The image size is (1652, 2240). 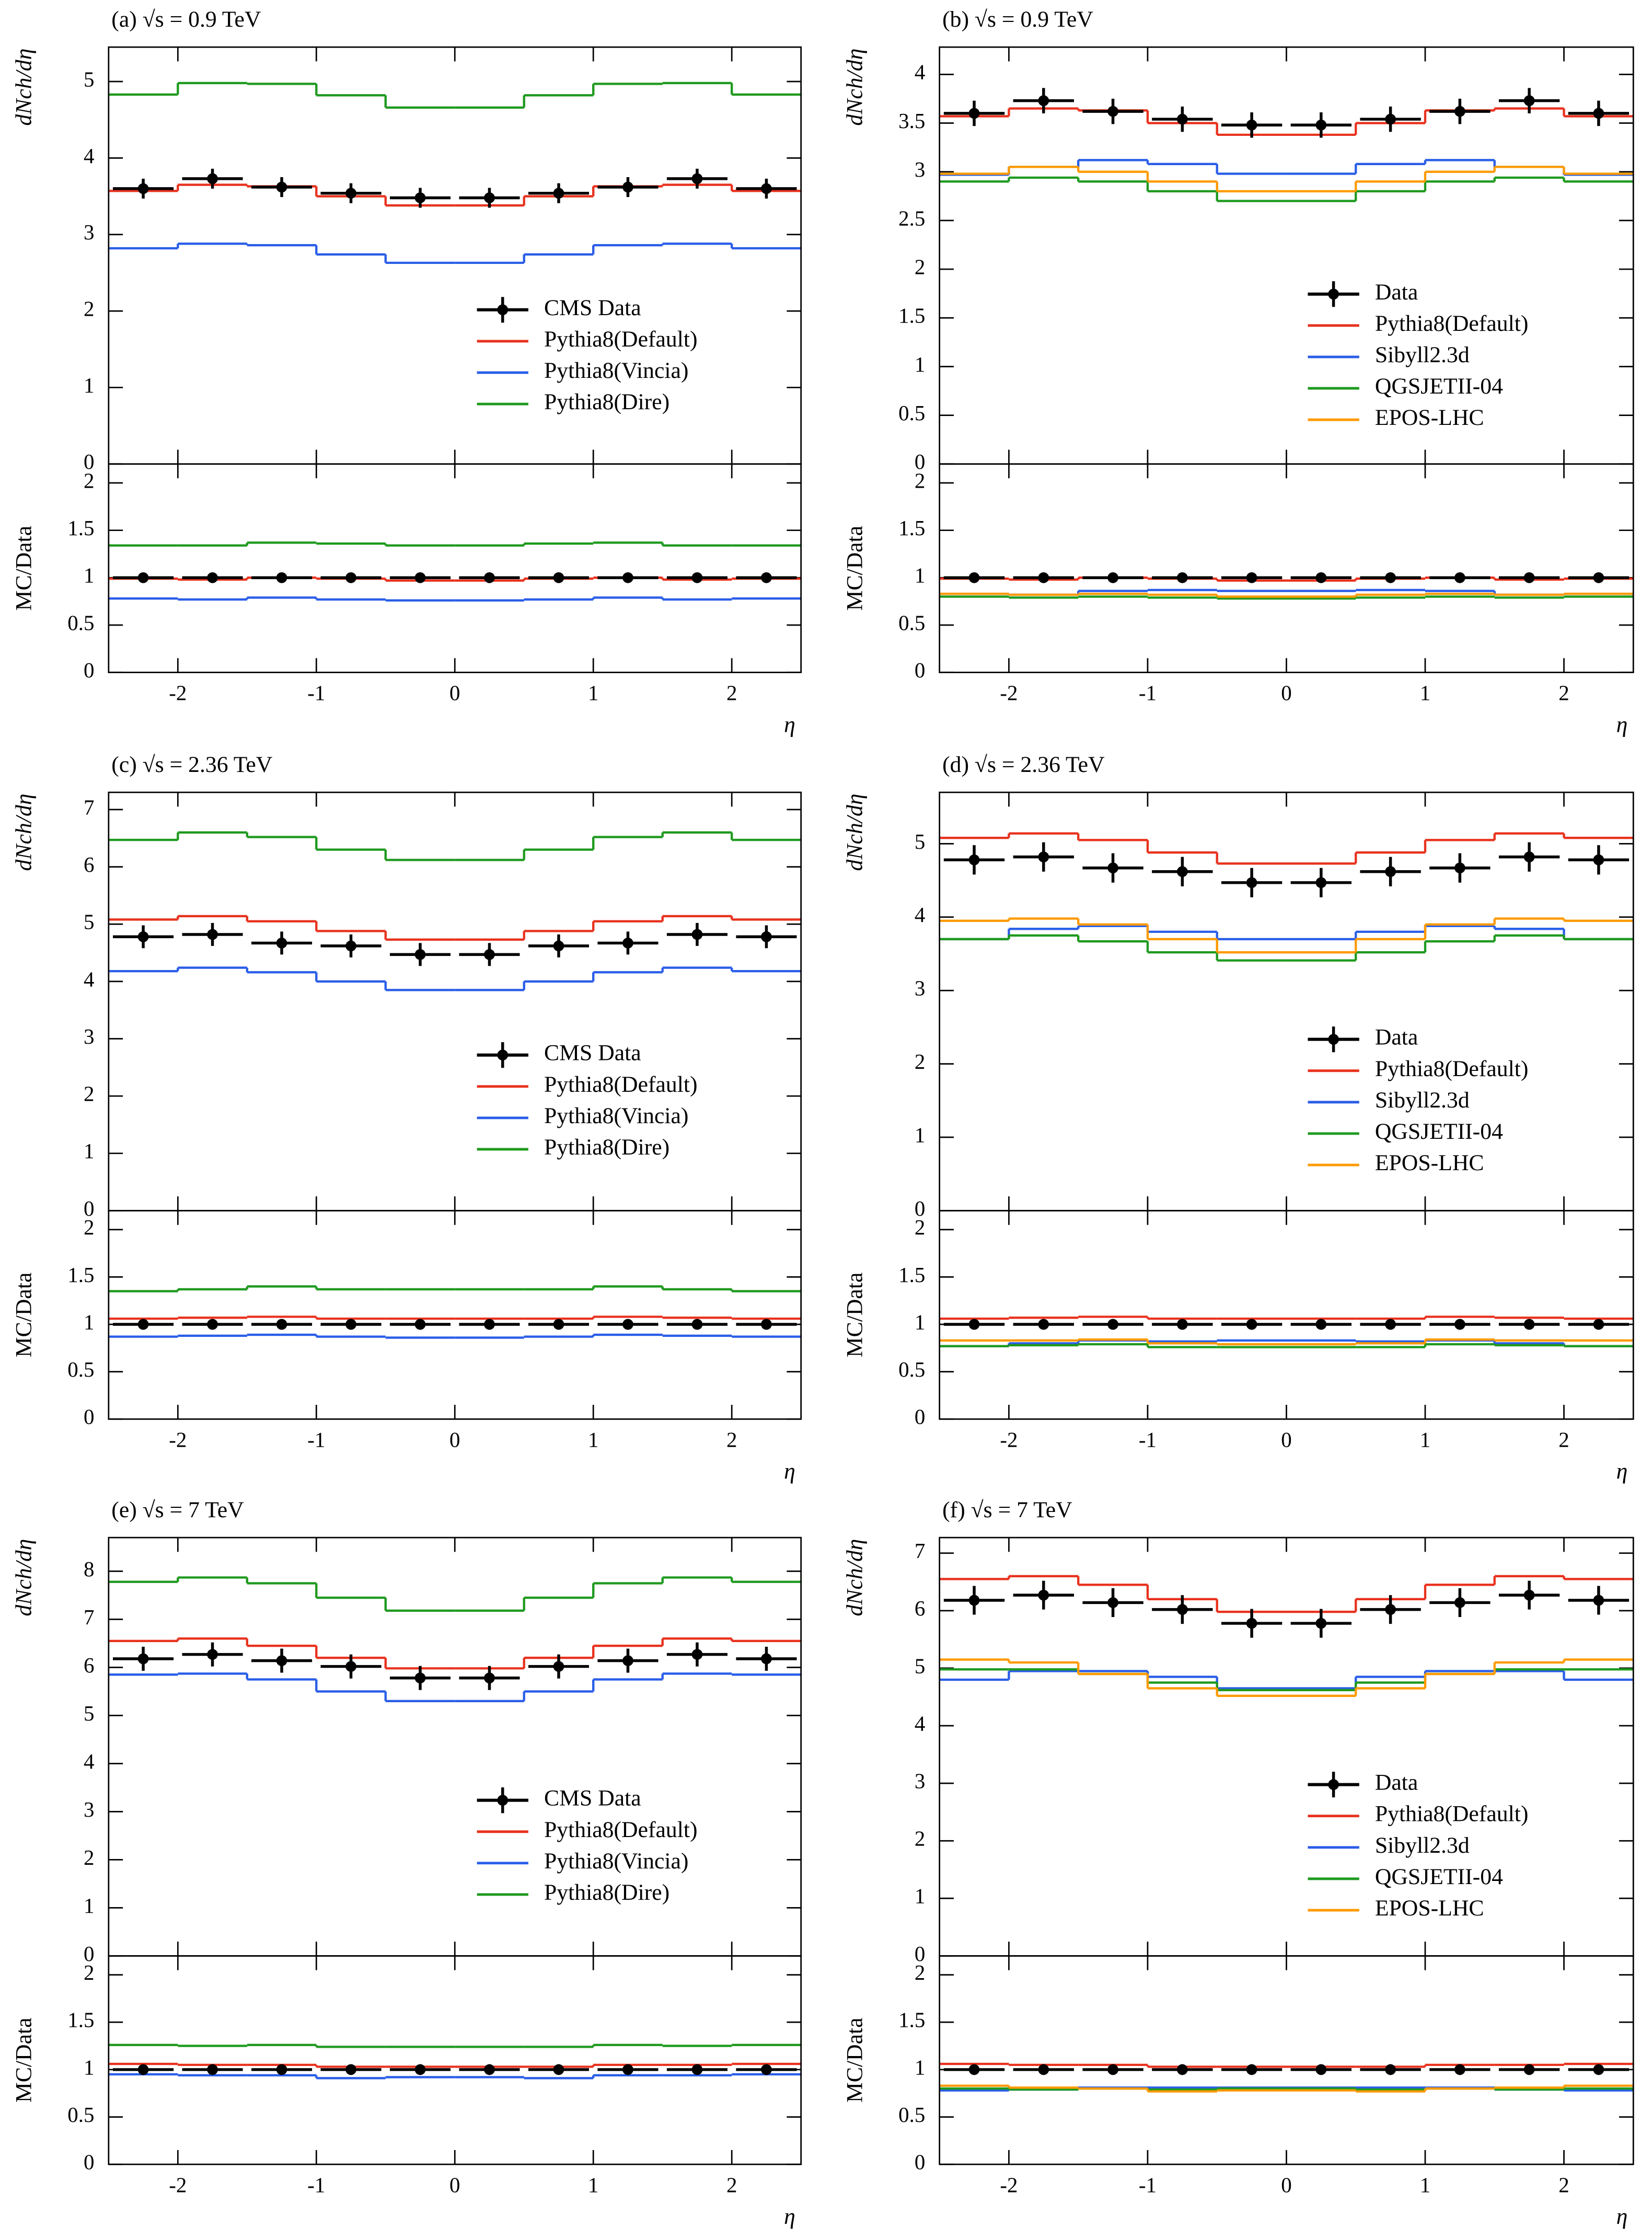 What do you see at coordinates (1396, 1037) in the screenshot?
I see `legend-label: Data` at bounding box center [1396, 1037].